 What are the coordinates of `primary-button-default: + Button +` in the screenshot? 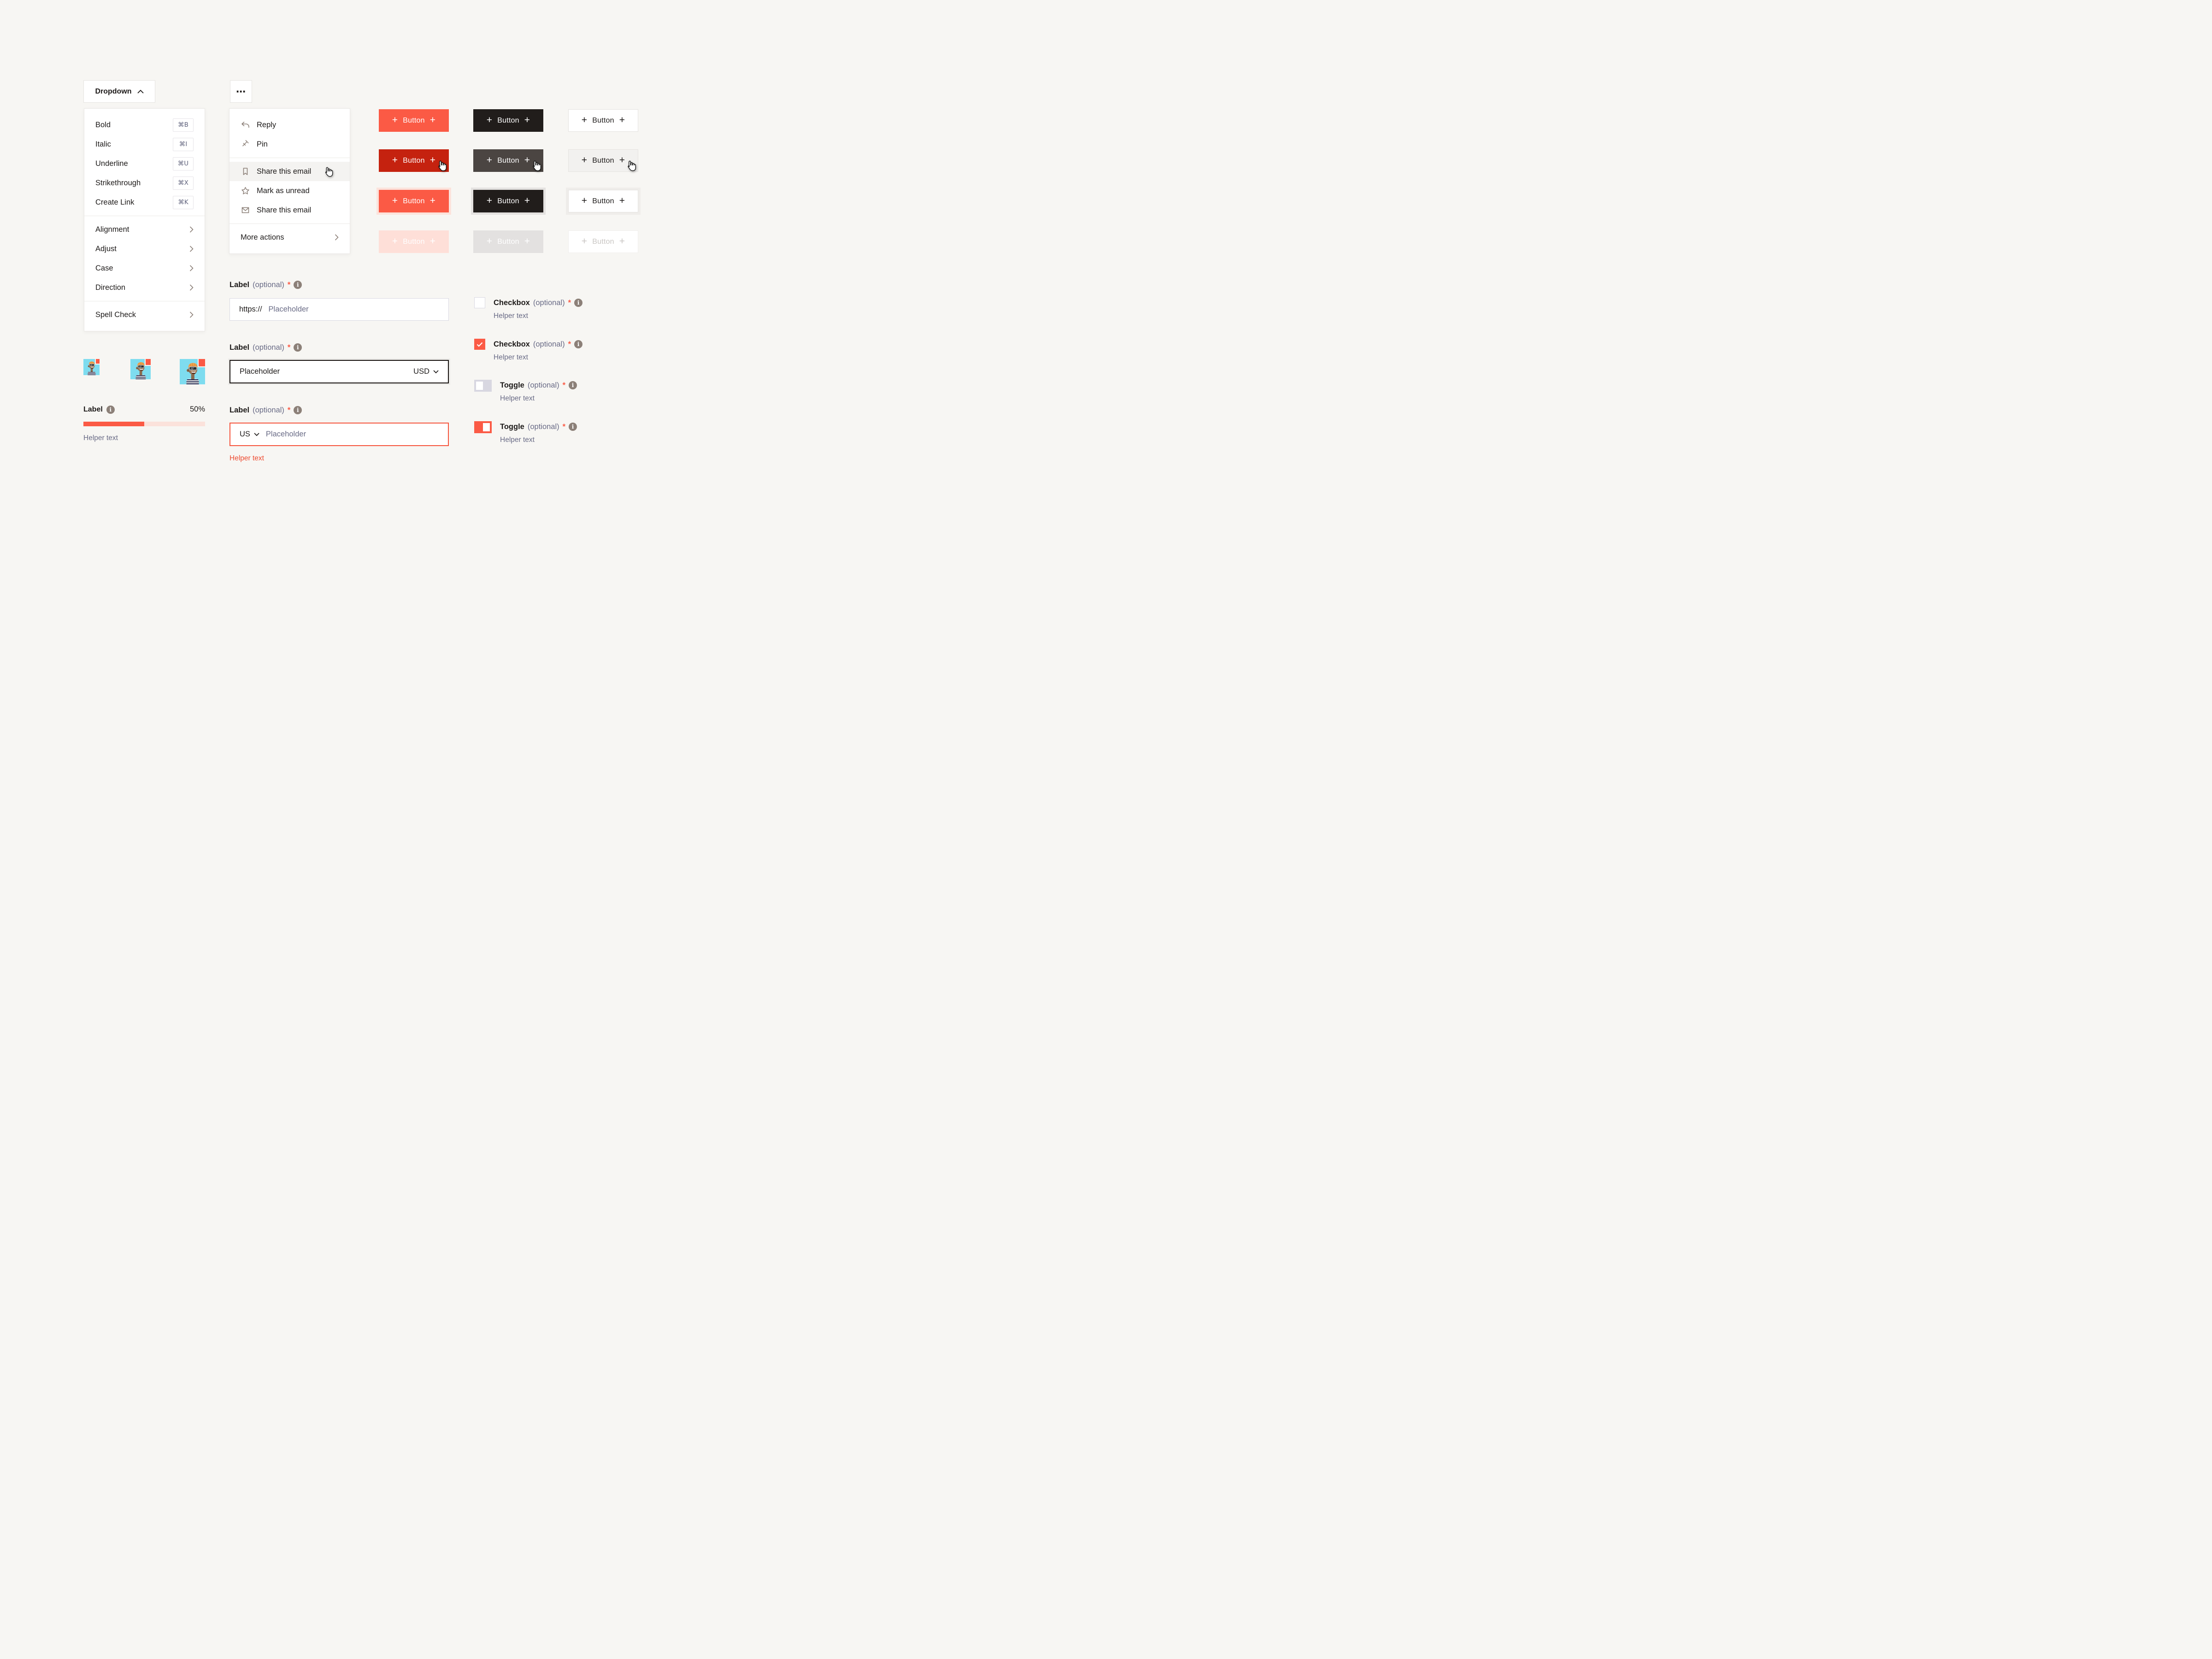 It's located at (414, 120).